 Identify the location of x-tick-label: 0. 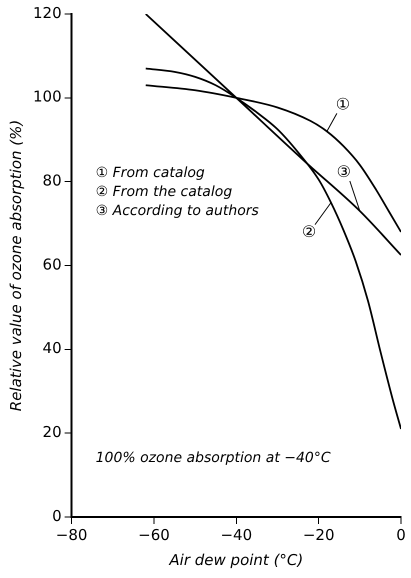
(401, 535).